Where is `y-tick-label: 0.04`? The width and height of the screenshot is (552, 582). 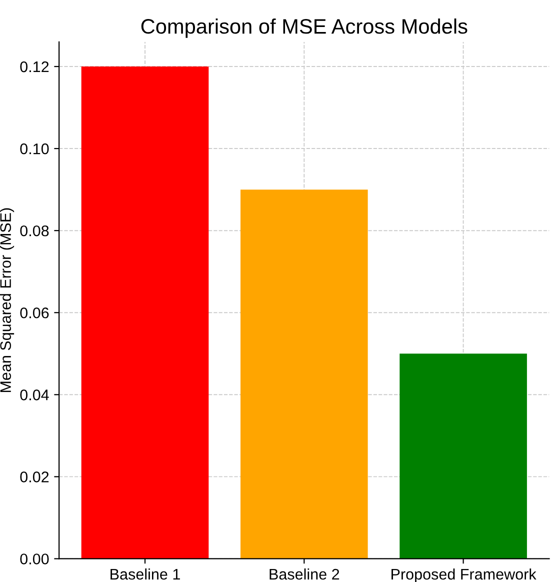
y-tick-label: 0.04 is located at coordinates (34, 395).